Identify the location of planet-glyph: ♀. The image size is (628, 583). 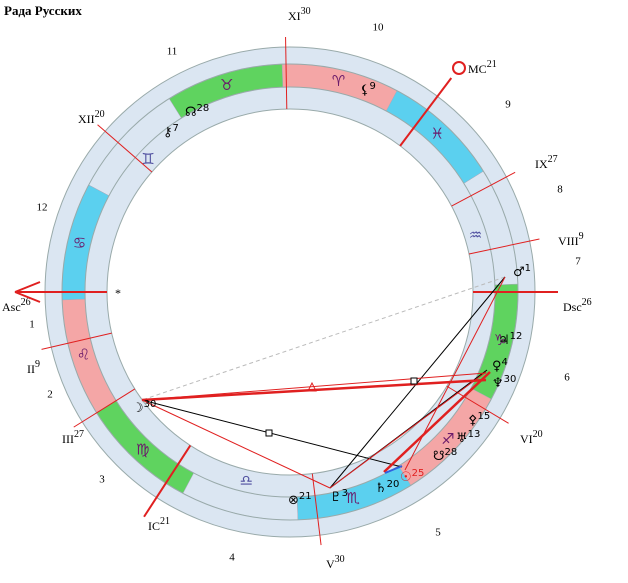
(497, 366).